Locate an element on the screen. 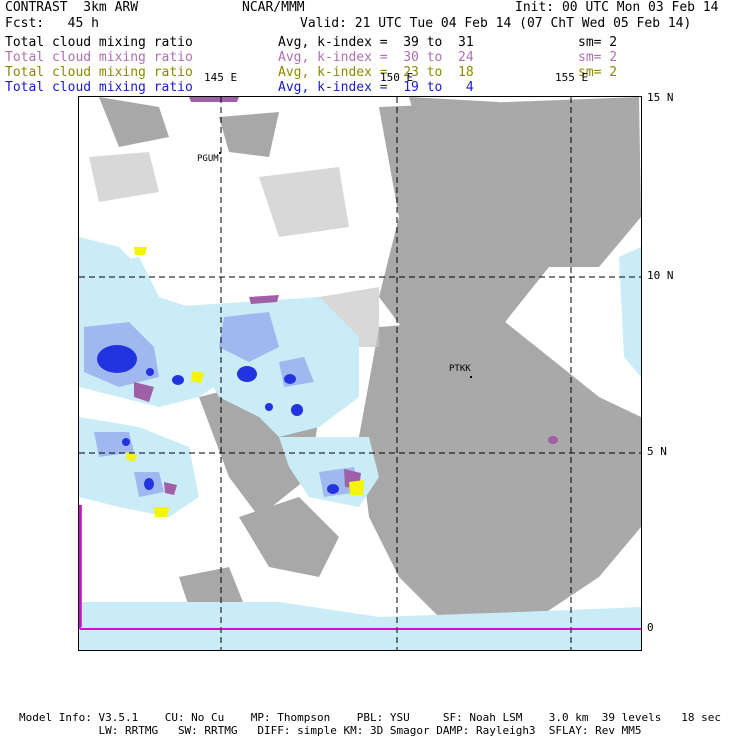 The image size is (740, 740). legend-field-2: Total cloud mixing ratio is located at coordinates (99, 57).